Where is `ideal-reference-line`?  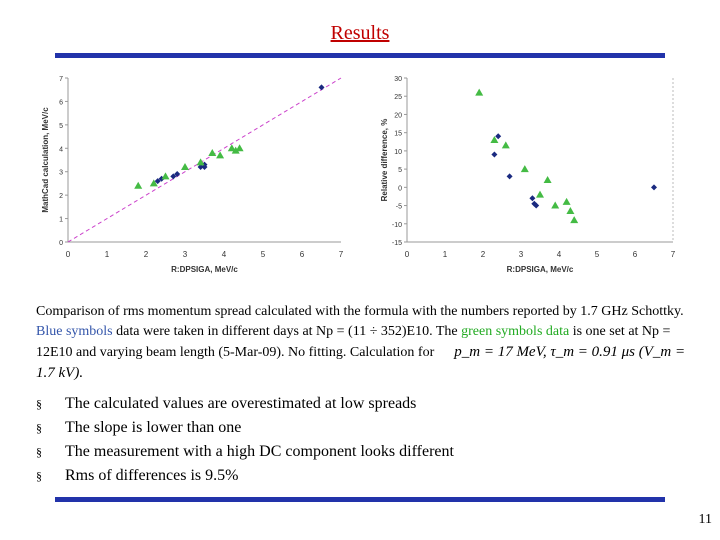
ideal-reference-line is located at coordinates (204, 160).